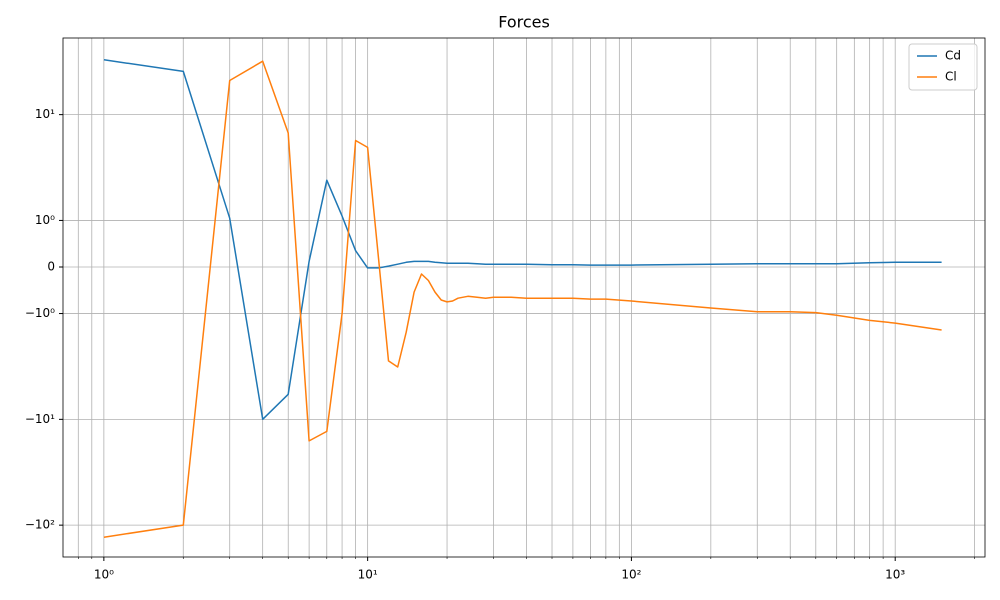  Describe the element at coordinates (368, 575) in the screenshot. I see `x-tick-label: 10¹` at that location.